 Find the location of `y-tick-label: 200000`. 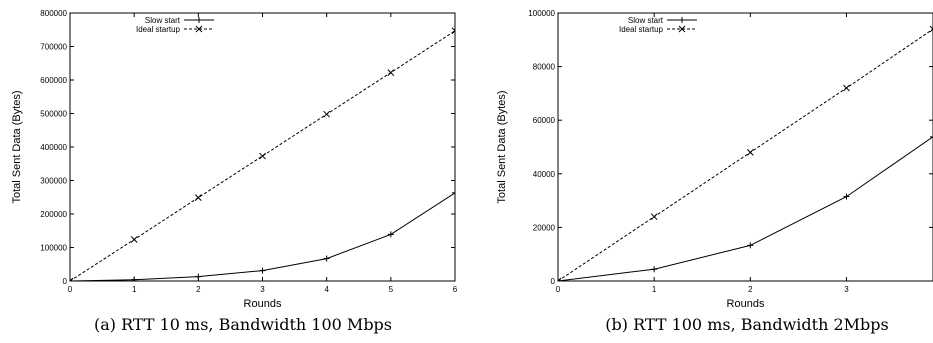

y-tick-label: 200000 is located at coordinates (53, 214).